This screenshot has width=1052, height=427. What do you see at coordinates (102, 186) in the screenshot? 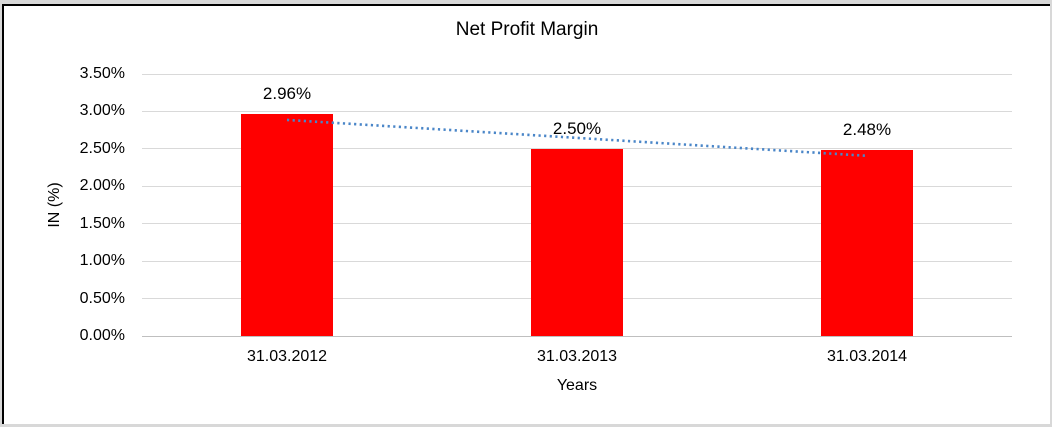
I see `y-tick-label: 2.00%` at bounding box center [102, 186].